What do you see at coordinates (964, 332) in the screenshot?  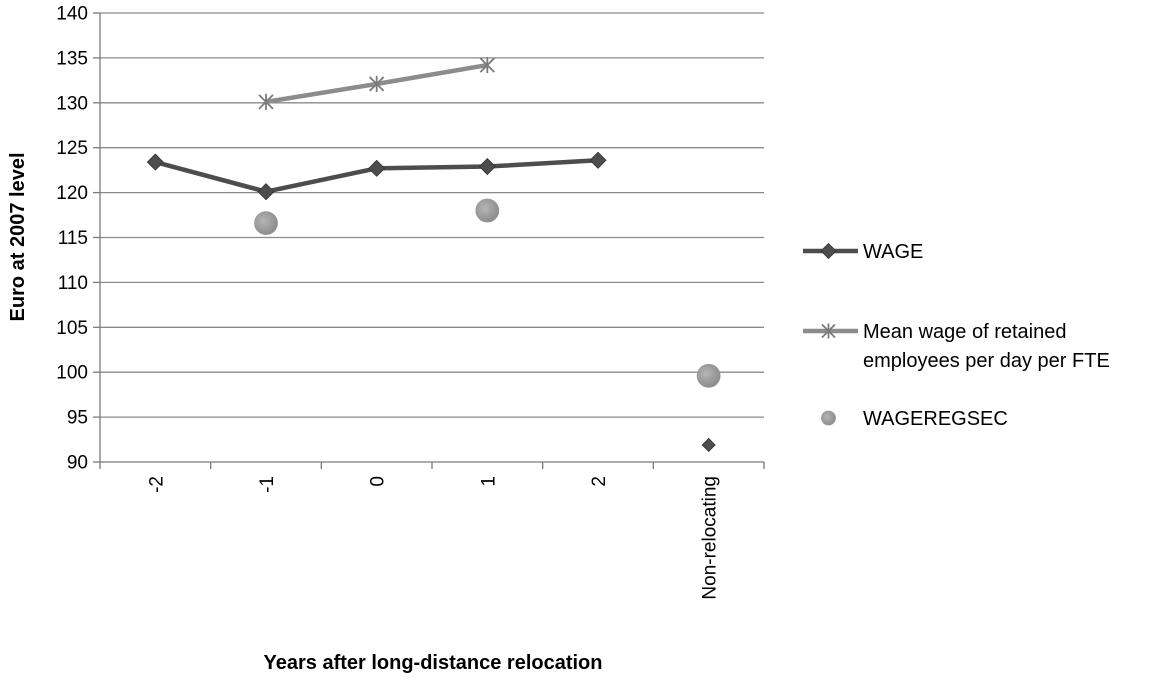 I see `legend-label: Mean wage of retained` at bounding box center [964, 332].